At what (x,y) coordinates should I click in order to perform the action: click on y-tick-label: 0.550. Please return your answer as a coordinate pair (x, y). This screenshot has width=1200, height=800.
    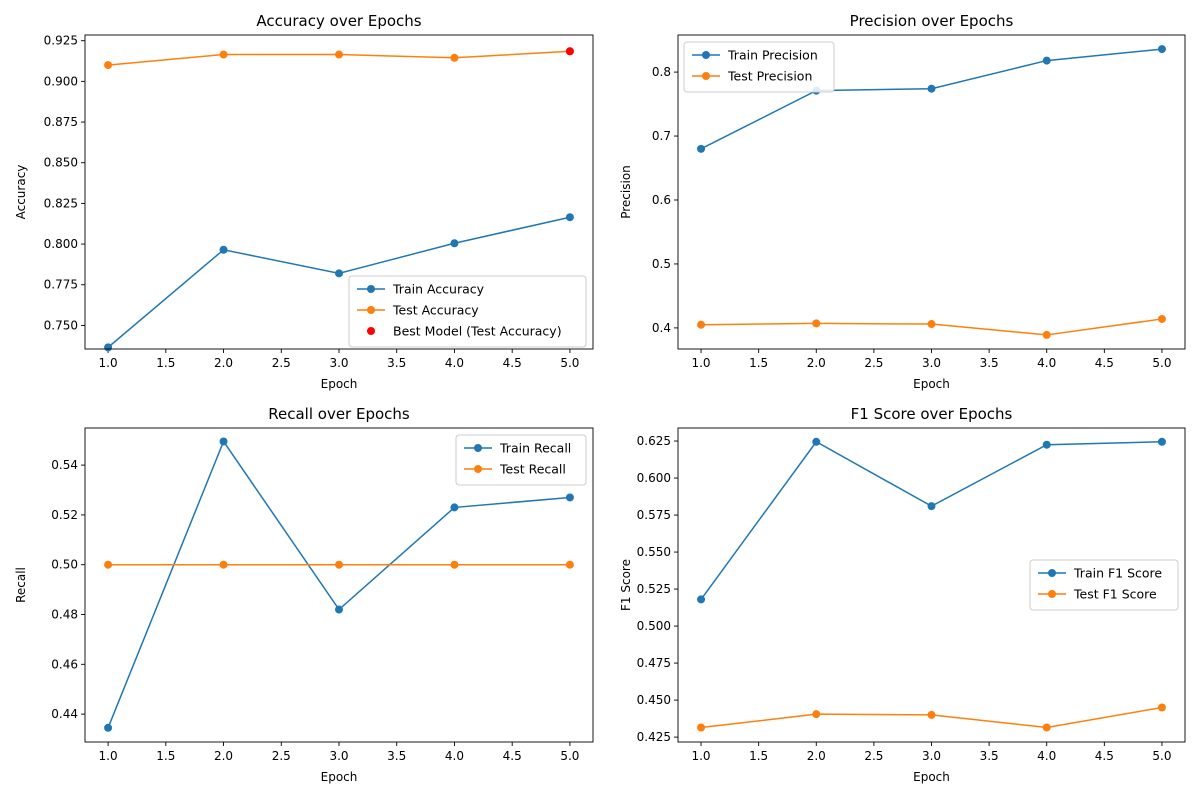
    Looking at the image, I should click on (654, 552).